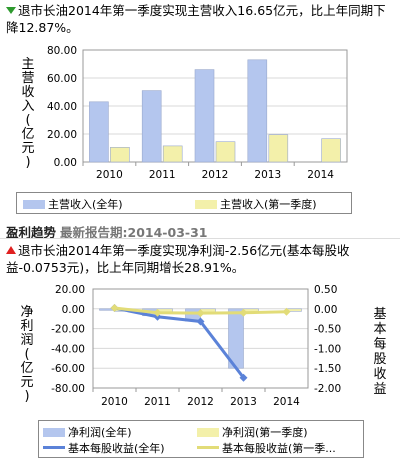 The width and height of the screenshot is (400, 464). What do you see at coordinates (104, 448) in the screenshot?
I see `legend-item-eps-annual: 基本每股收益(全年)` at bounding box center [104, 448].